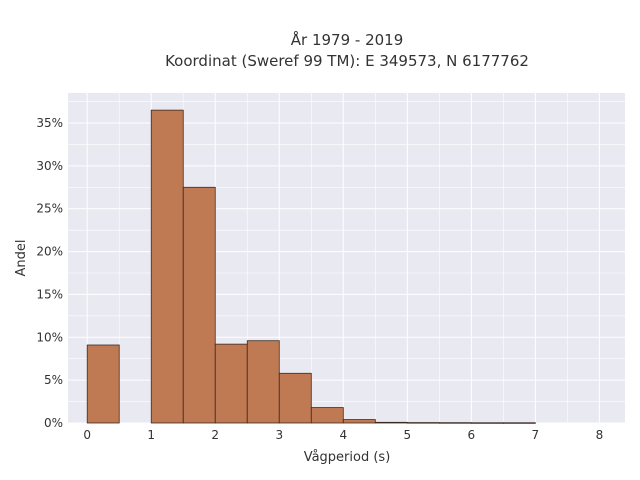 This screenshot has height=480, width=640. What do you see at coordinates (49, 337) in the screenshot?
I see `y-tick-label: 10%` at bounding box center [49, 337].